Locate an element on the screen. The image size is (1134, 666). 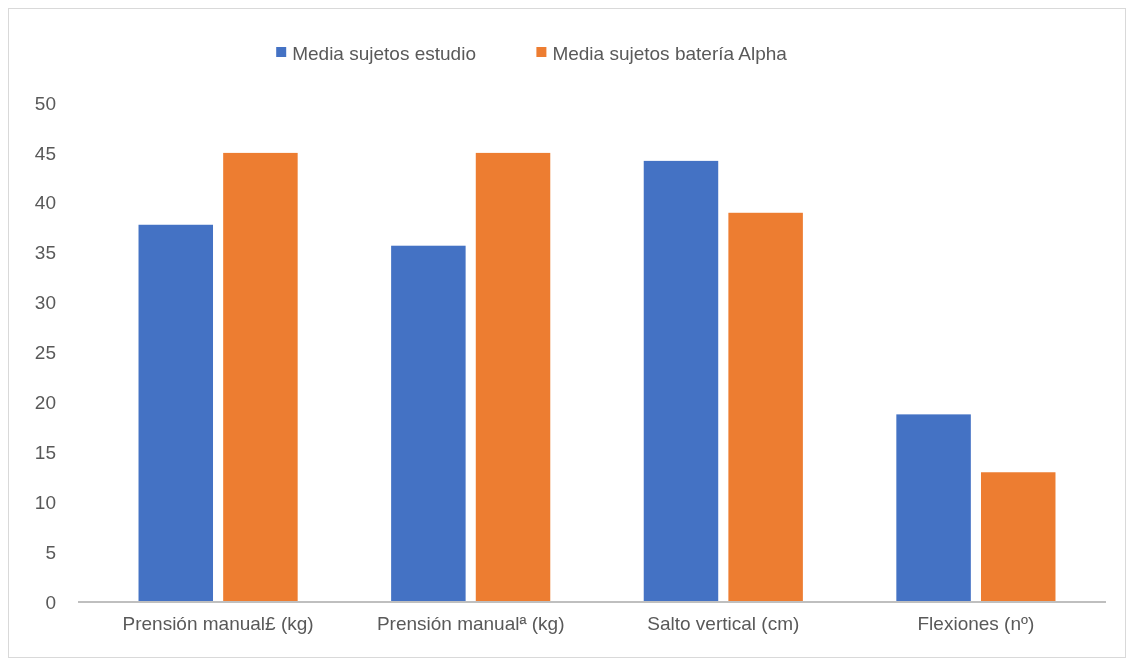
y-tick-label: 10 is located at coordinates (45, 502).